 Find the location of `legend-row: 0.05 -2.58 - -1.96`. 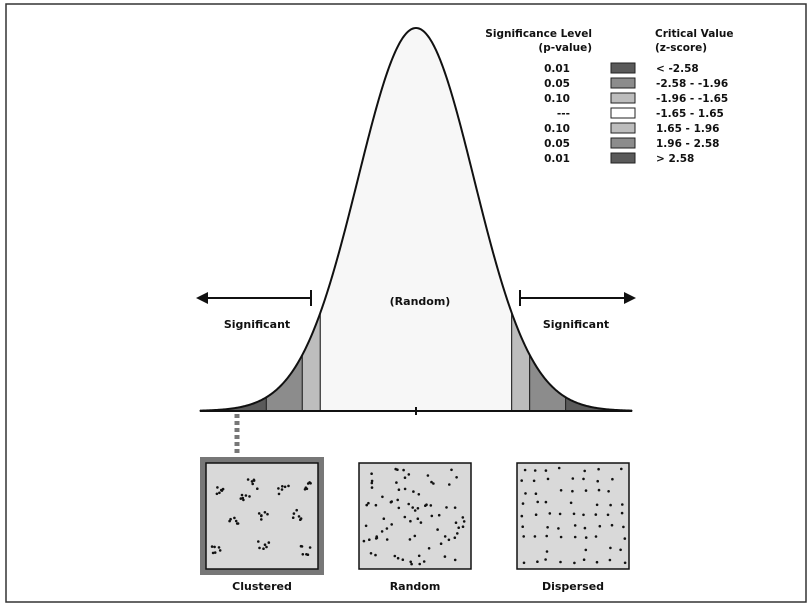

legend-row: 0.05 -2.58 - -1.96 is located at coordinates (636, 83).